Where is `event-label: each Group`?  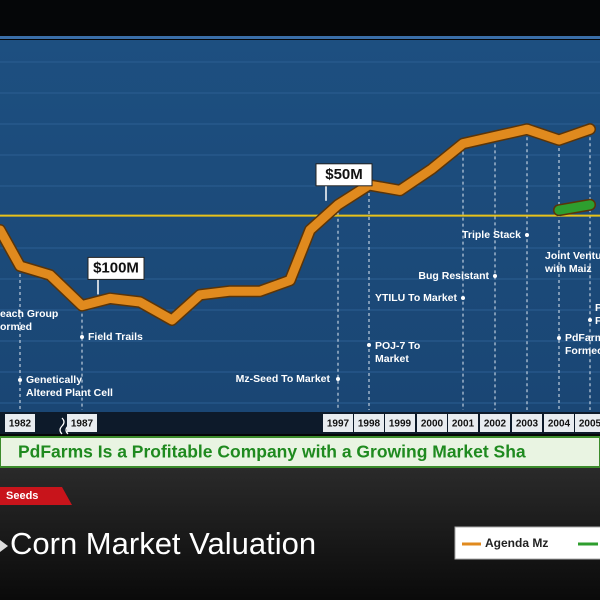
event-label: each Group is located at coordinates (29, 314).